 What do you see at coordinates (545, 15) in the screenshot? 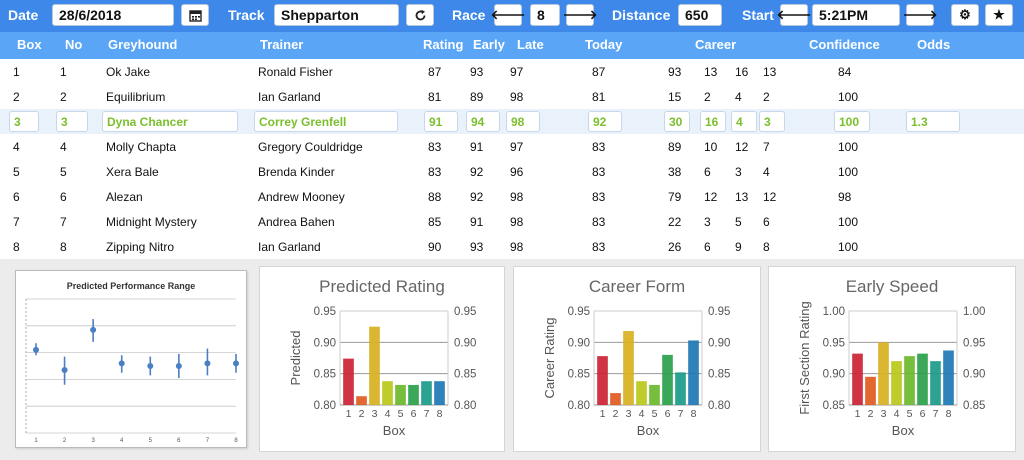
I see `race-input: 8` at bounding box center [545, 15].